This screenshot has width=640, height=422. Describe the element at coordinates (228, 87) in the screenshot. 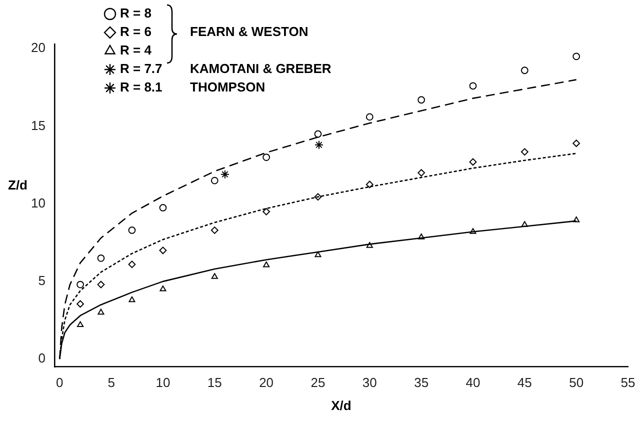

I see `annotation: THOMPSON` at that location.